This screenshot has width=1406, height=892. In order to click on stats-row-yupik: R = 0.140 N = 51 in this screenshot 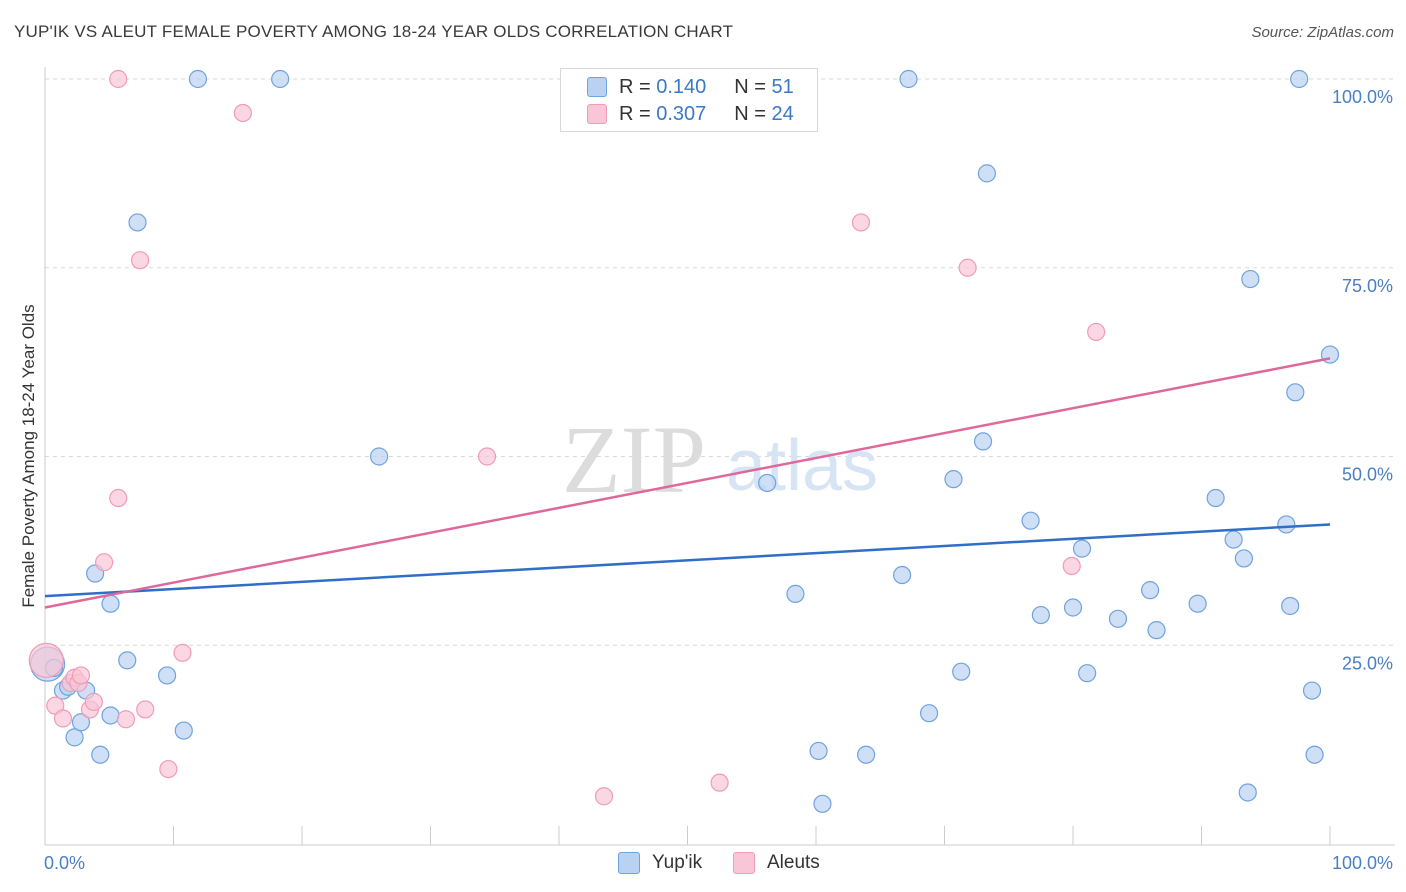, I will do `click(690, 87)`.